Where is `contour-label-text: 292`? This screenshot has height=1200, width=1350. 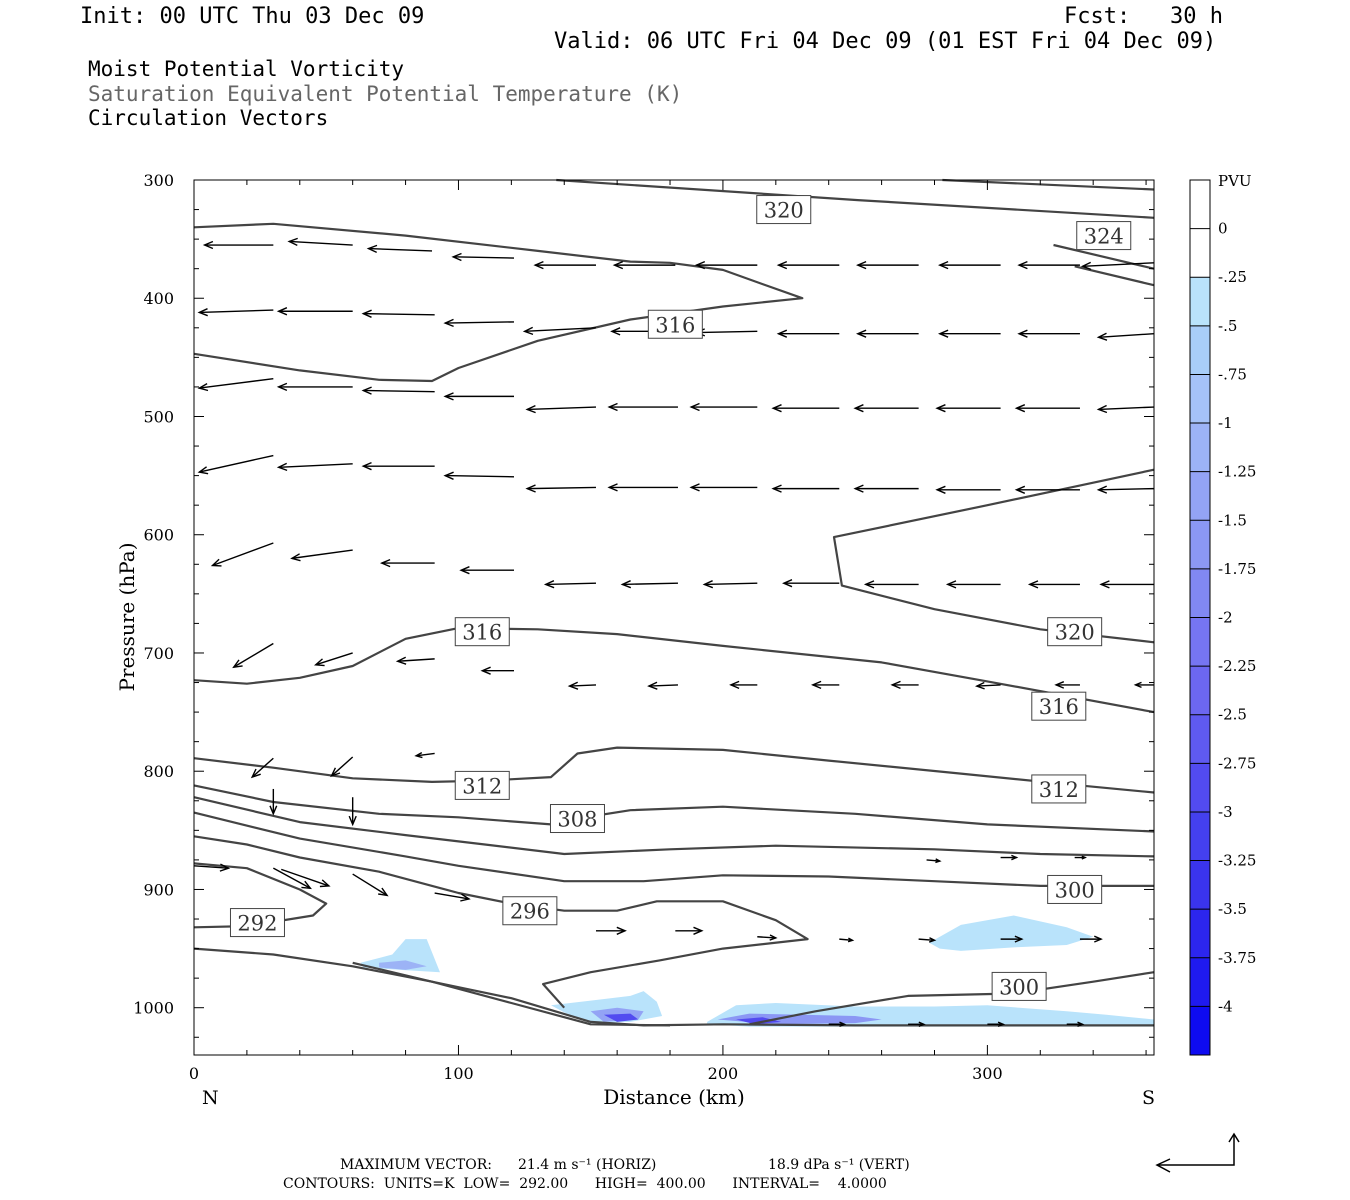
contour-label-text: 292 is located at coordinates (257, 924).